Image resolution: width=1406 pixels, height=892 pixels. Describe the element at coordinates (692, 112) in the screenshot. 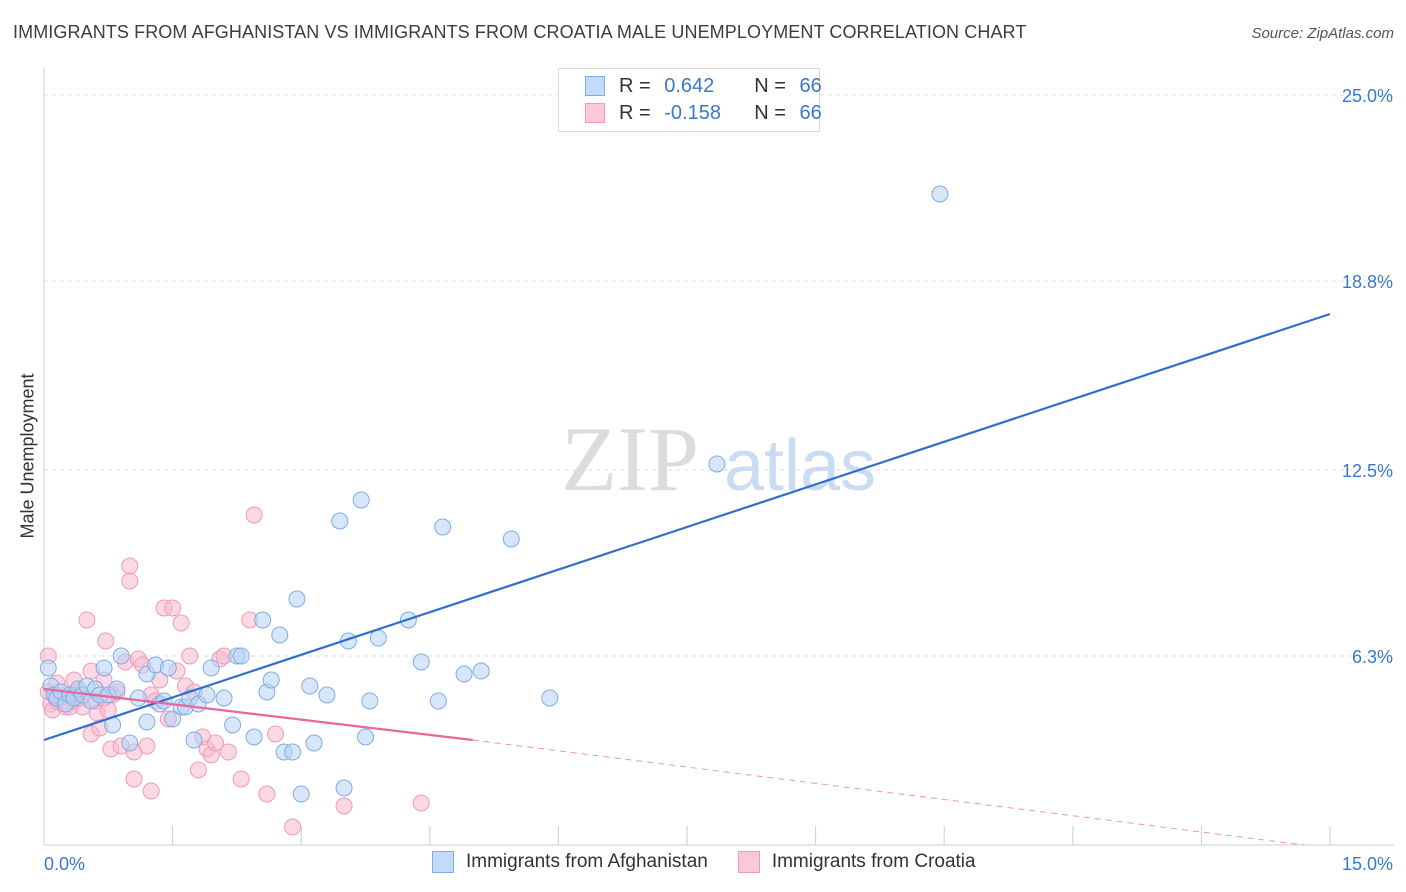

I see `legend-r-value: -0.158` at that location.